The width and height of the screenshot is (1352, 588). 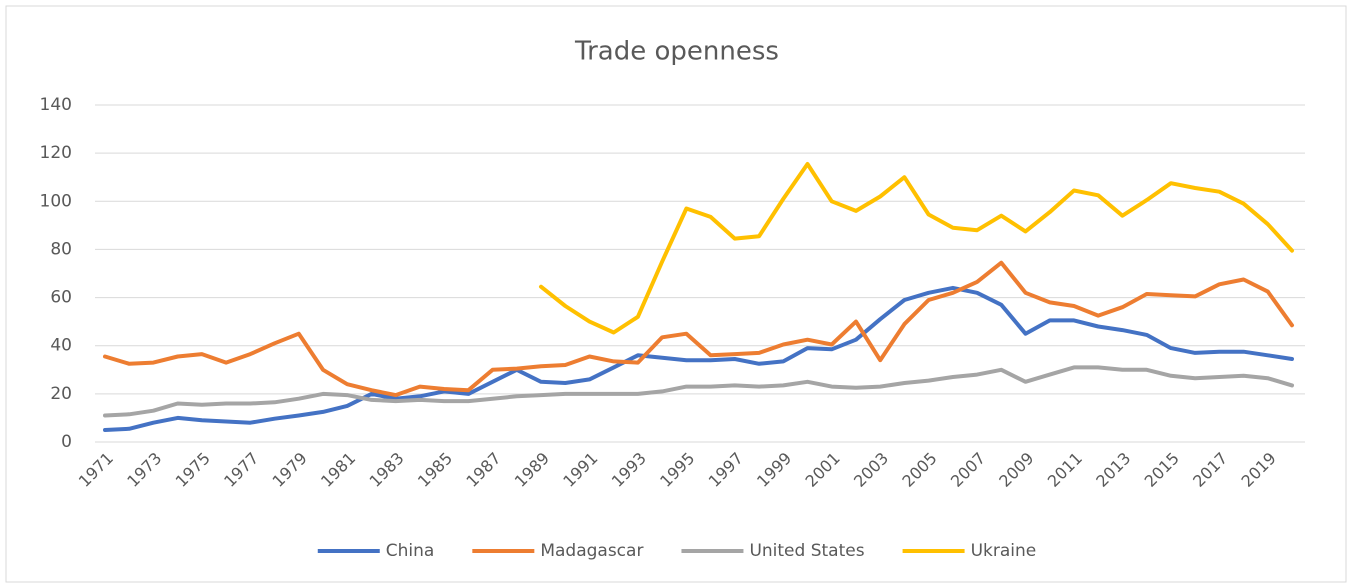 I want to click on legend-label: Madagascar, so click(x=591, y=551).